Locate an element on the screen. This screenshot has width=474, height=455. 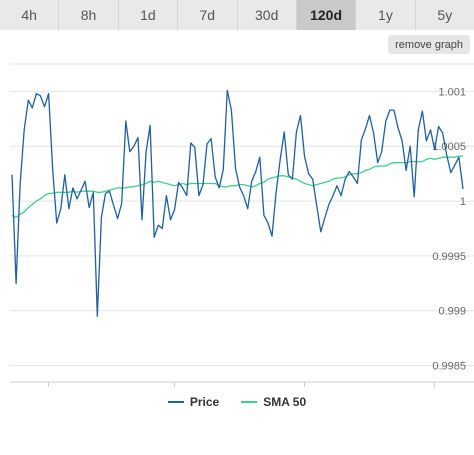
legend-item-price: Price is located at coordinates (193, 402).